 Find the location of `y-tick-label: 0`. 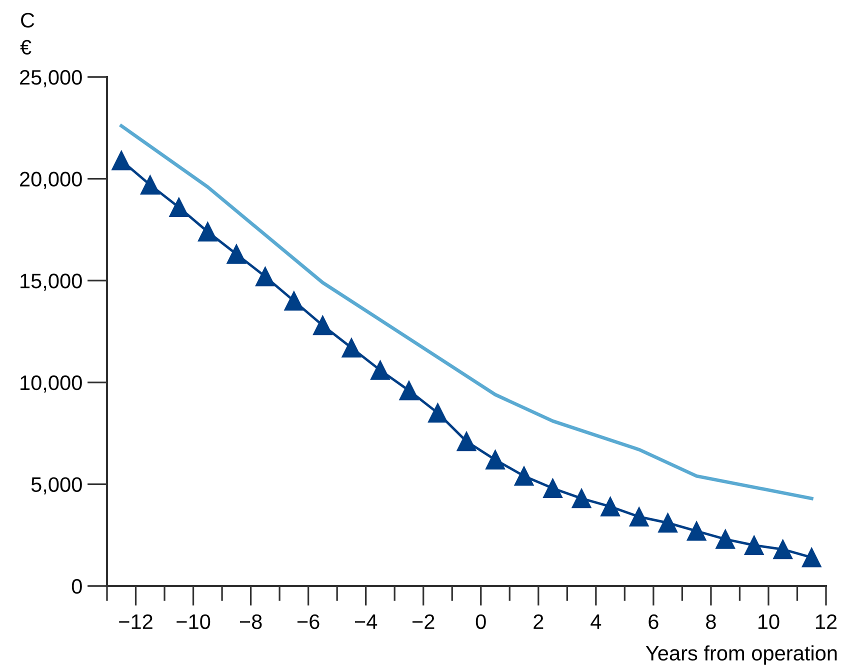

y-tick-label: 0 is located at coordinates (77, 586).